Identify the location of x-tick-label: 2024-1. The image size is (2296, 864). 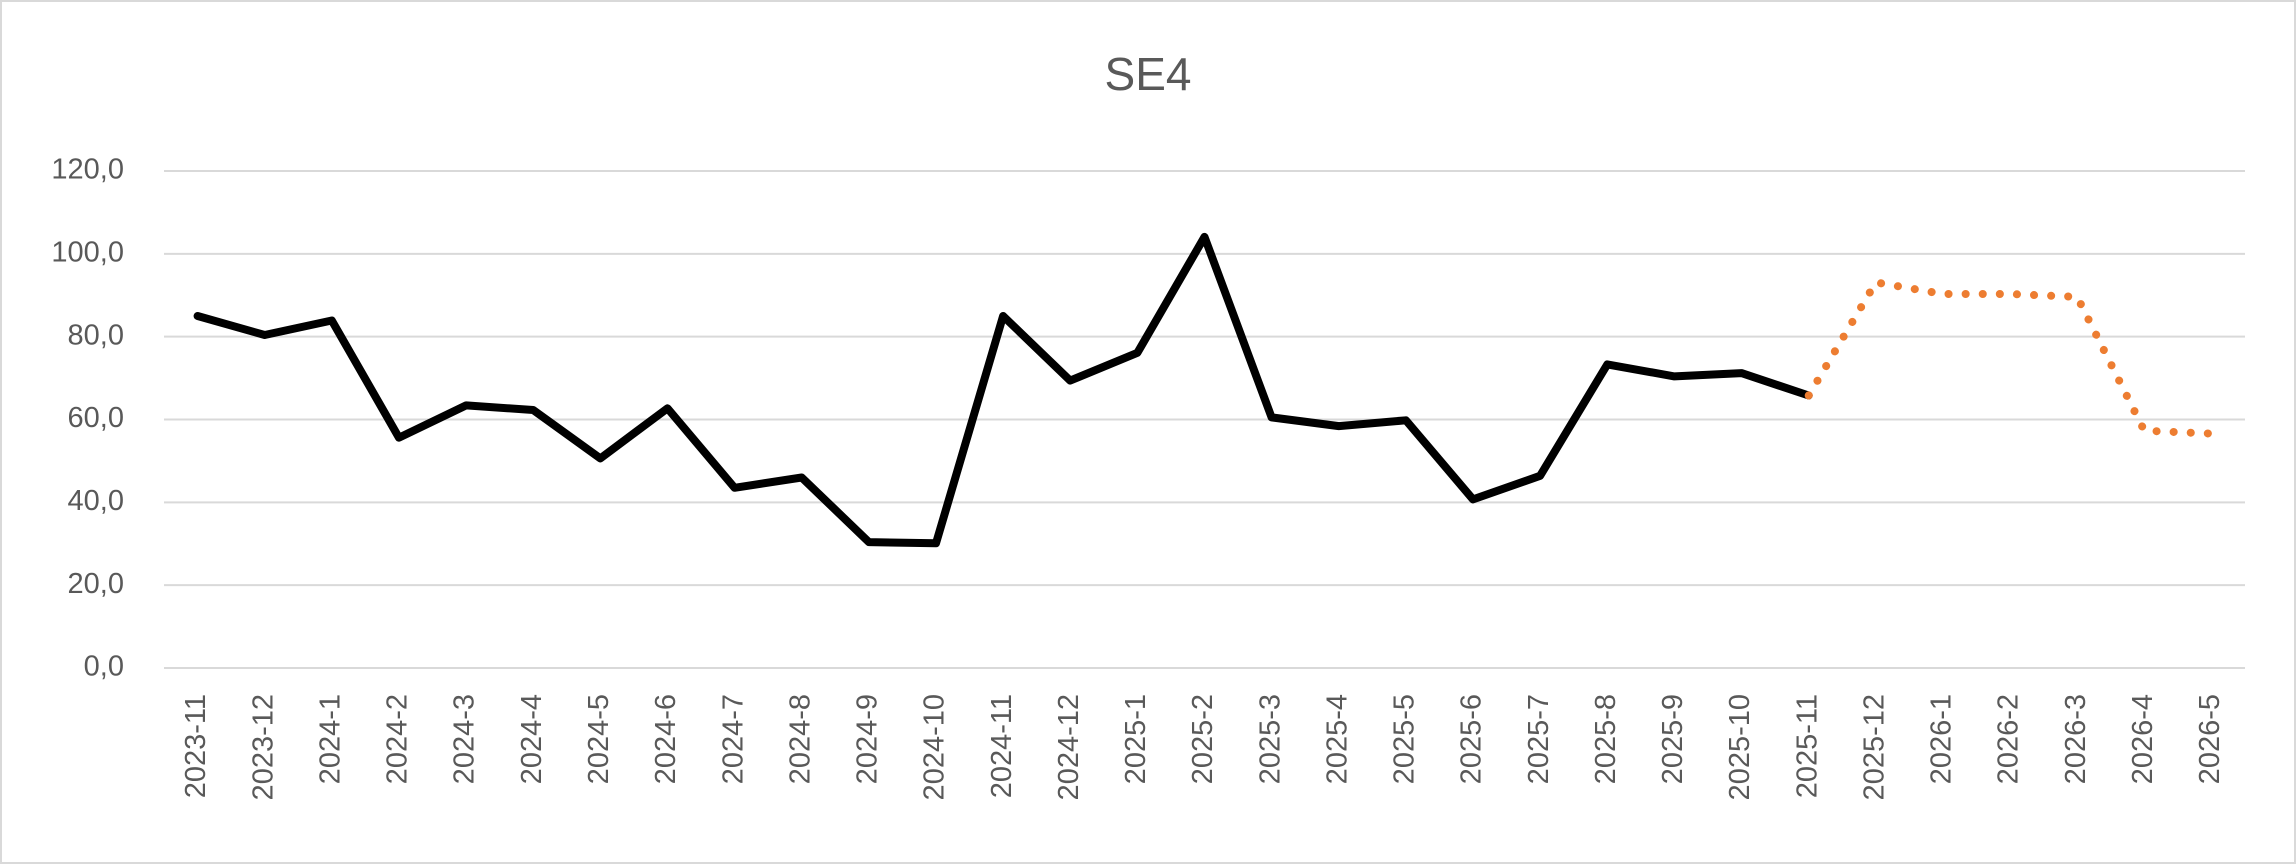
(330, 739).